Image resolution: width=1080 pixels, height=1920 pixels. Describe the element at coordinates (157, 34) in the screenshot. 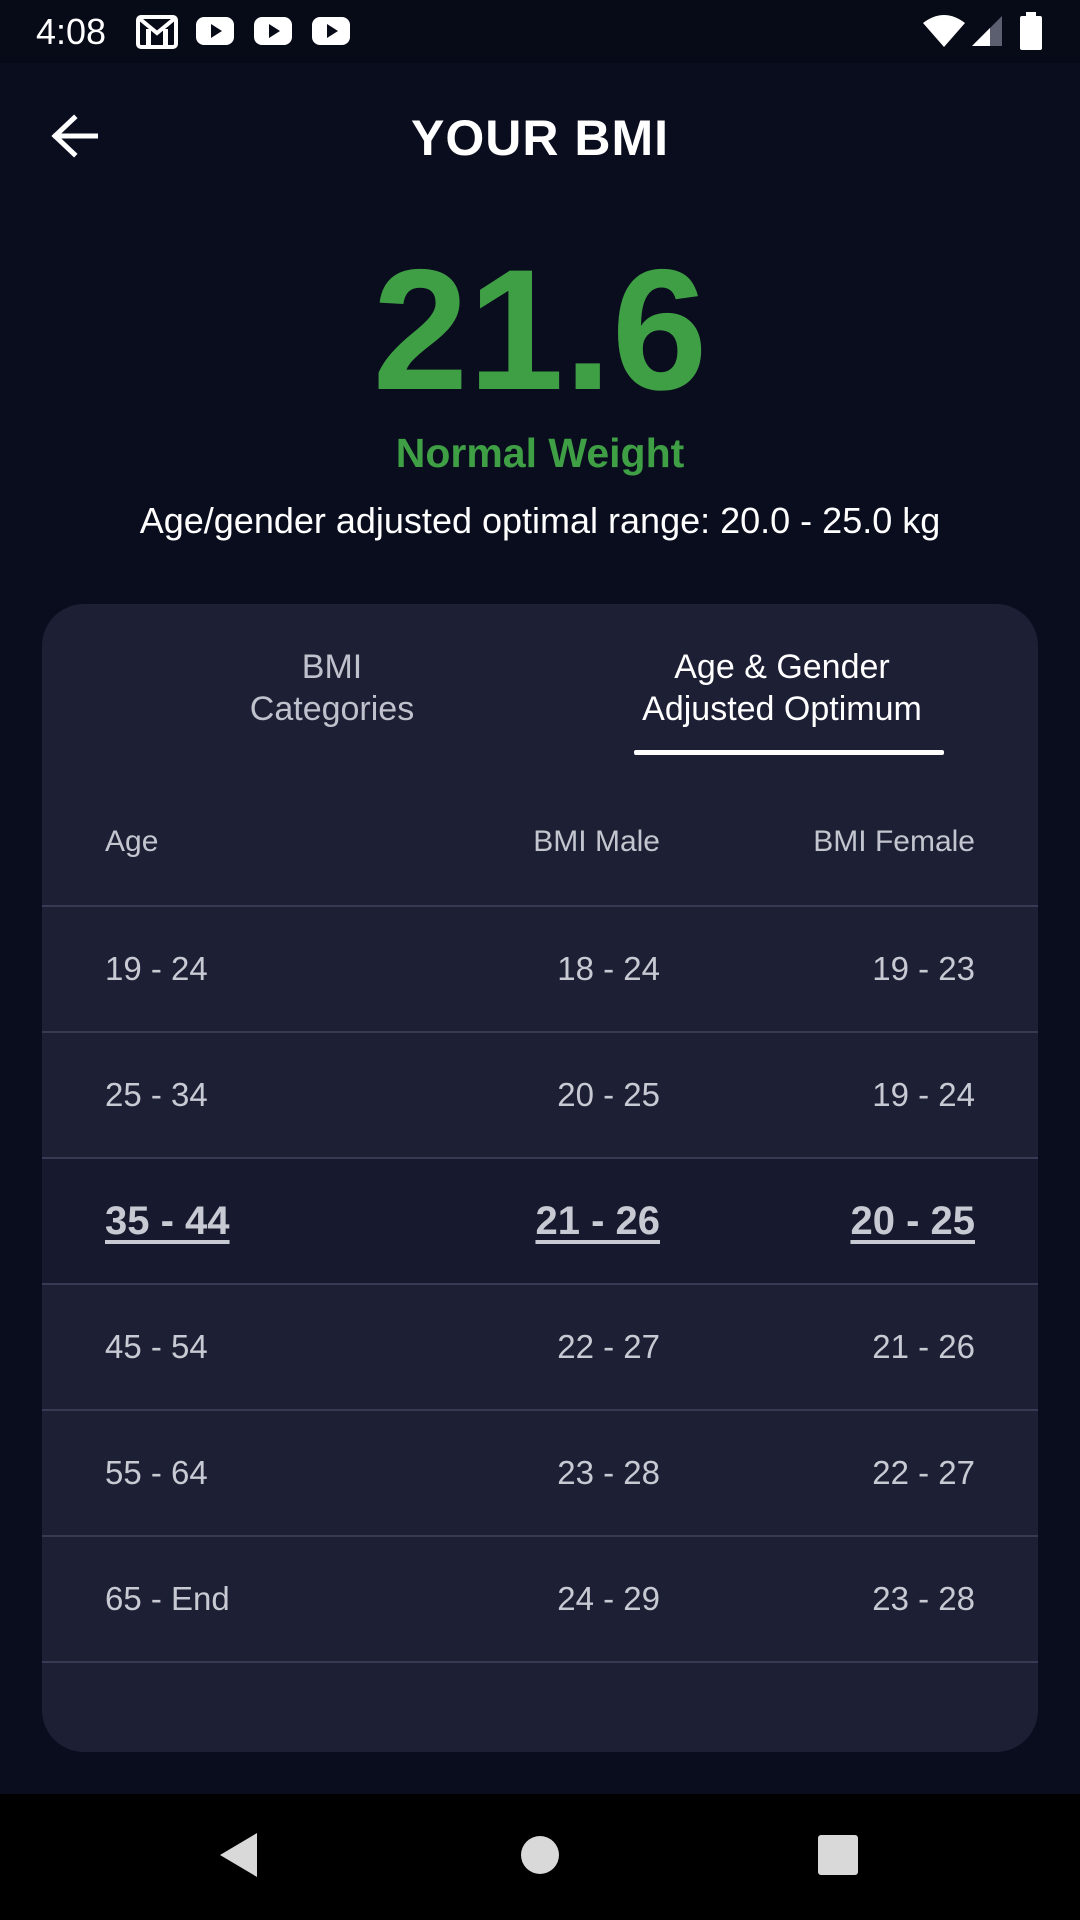

I see `gmail-icon` at that location.